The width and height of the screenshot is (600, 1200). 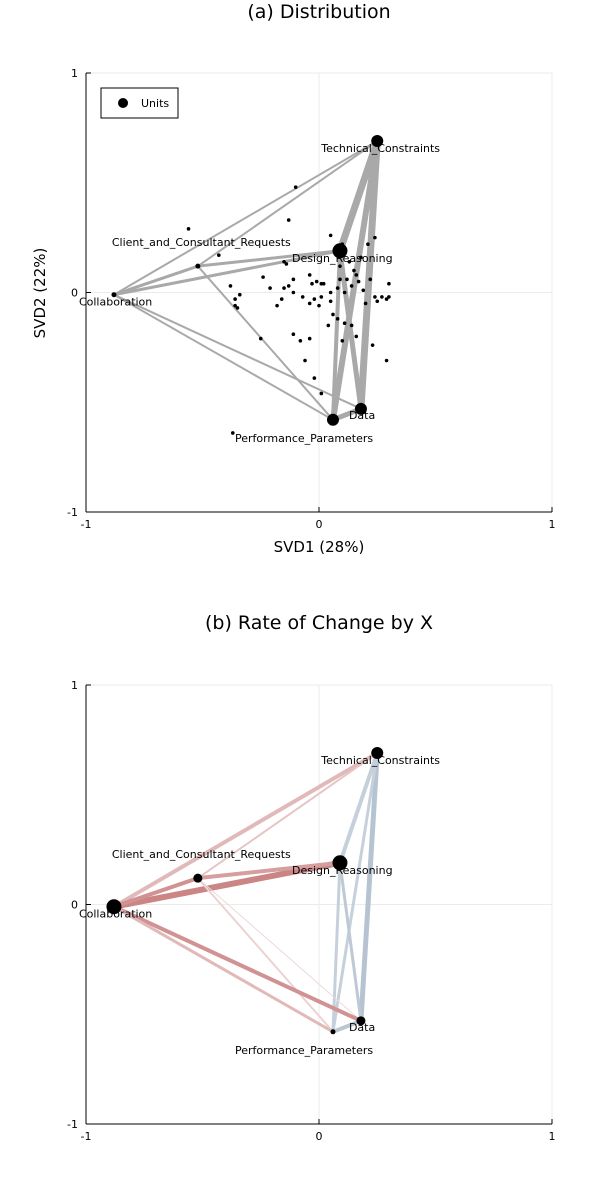 I want to click on x-axis-label: SVD1 (28%), so click(x=319, y=547).